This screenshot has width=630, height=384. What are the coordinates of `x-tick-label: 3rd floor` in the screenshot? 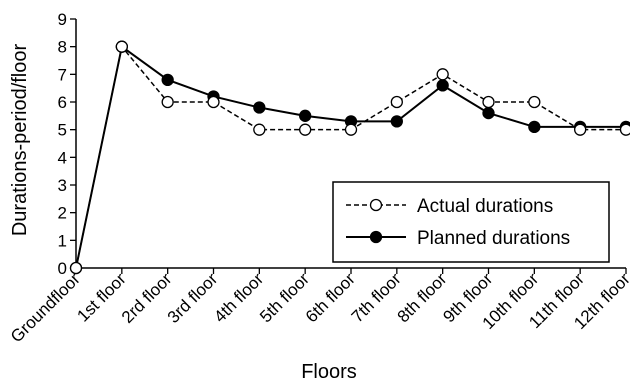 It's located at (193, 298).